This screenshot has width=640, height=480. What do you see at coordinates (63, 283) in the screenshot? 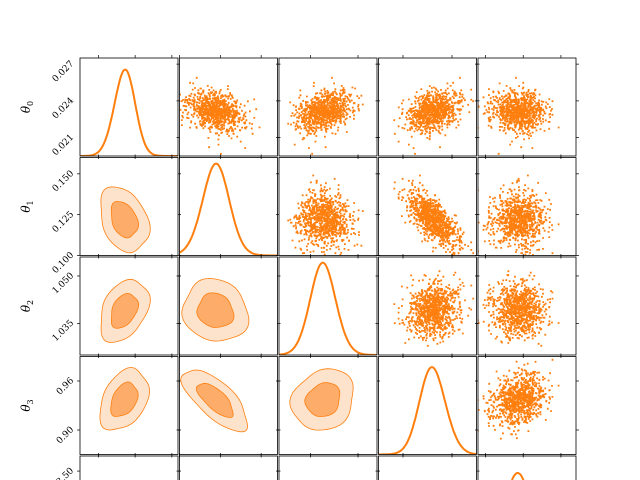
I see `y-tick-label-2-1: 1.050` at bounding box center [63, 283].